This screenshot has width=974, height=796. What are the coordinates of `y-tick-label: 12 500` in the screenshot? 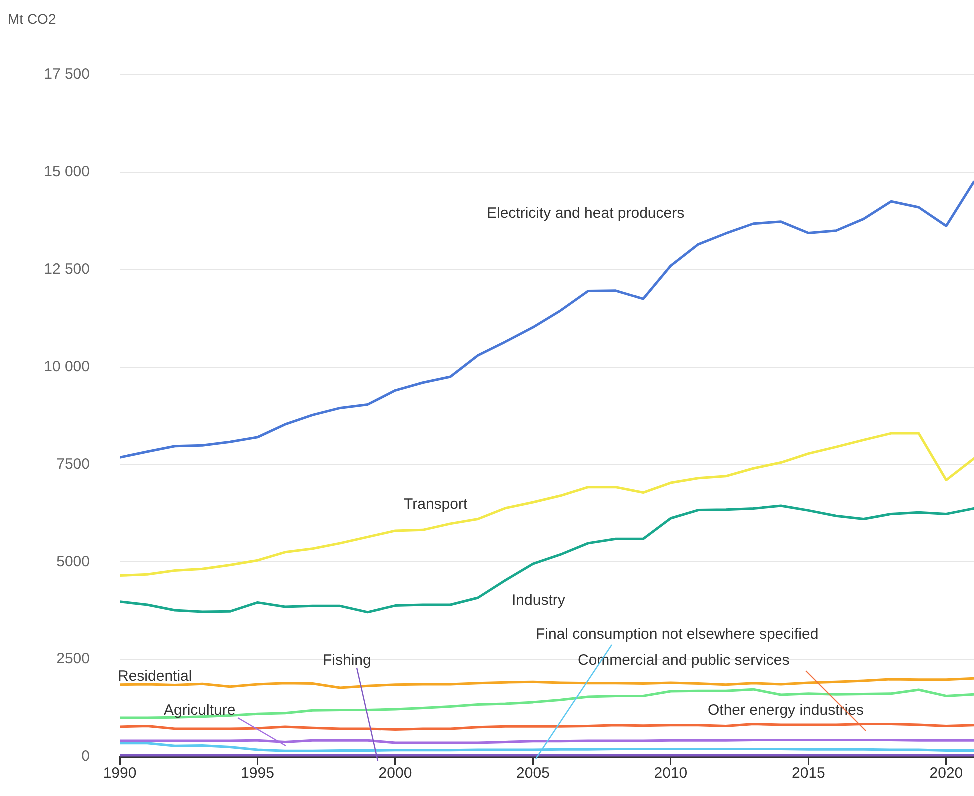 It's located at (67, 269).